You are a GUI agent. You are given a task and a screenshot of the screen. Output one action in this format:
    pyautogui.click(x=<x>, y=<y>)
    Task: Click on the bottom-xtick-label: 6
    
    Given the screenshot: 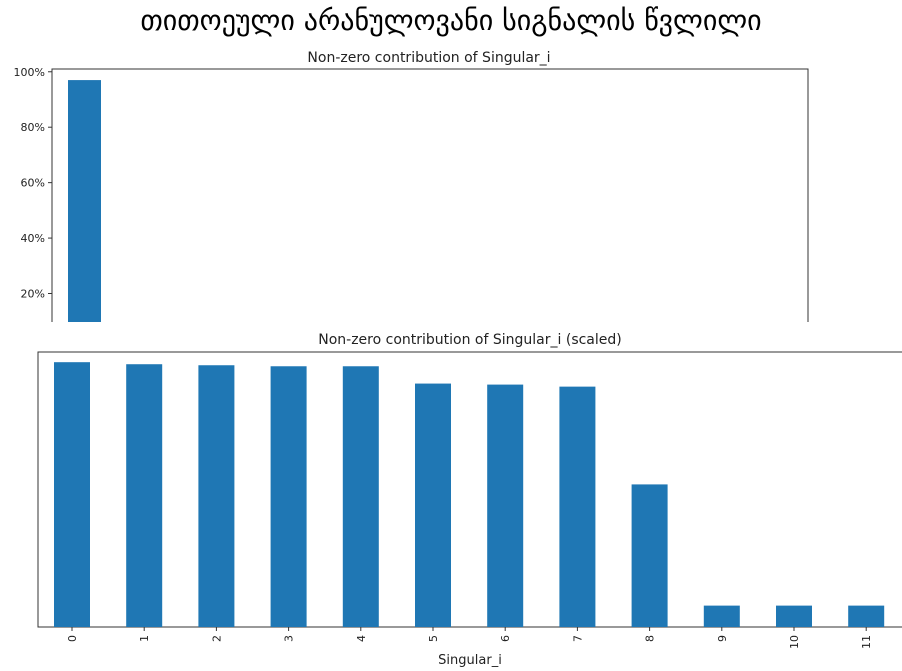 What is the action you would take?
    pyautogui.click(x=505, y=638)
    